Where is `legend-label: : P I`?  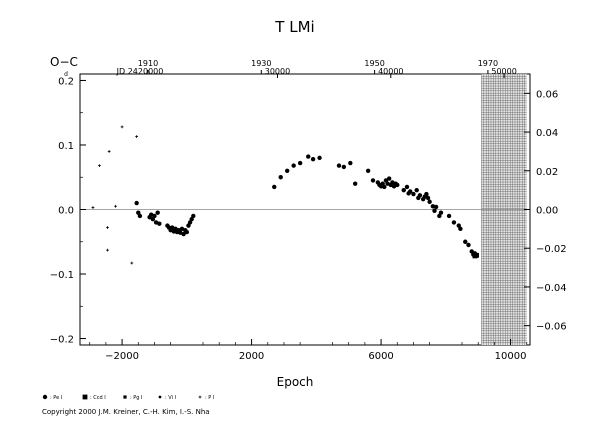
legend-label: : P I is located at coordinates (209, 398).